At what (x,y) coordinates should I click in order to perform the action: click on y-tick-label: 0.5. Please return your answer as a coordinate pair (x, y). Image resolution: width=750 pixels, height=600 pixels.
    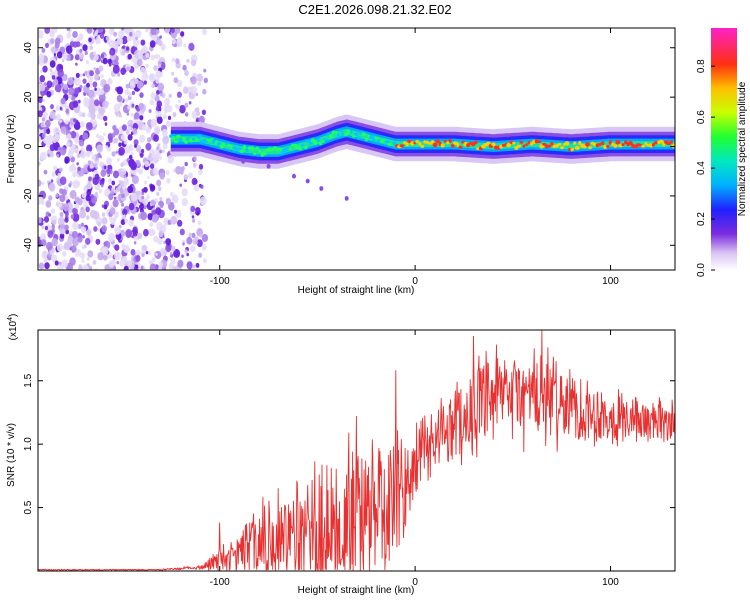
    Looking at the image, I should click on (28, 507).